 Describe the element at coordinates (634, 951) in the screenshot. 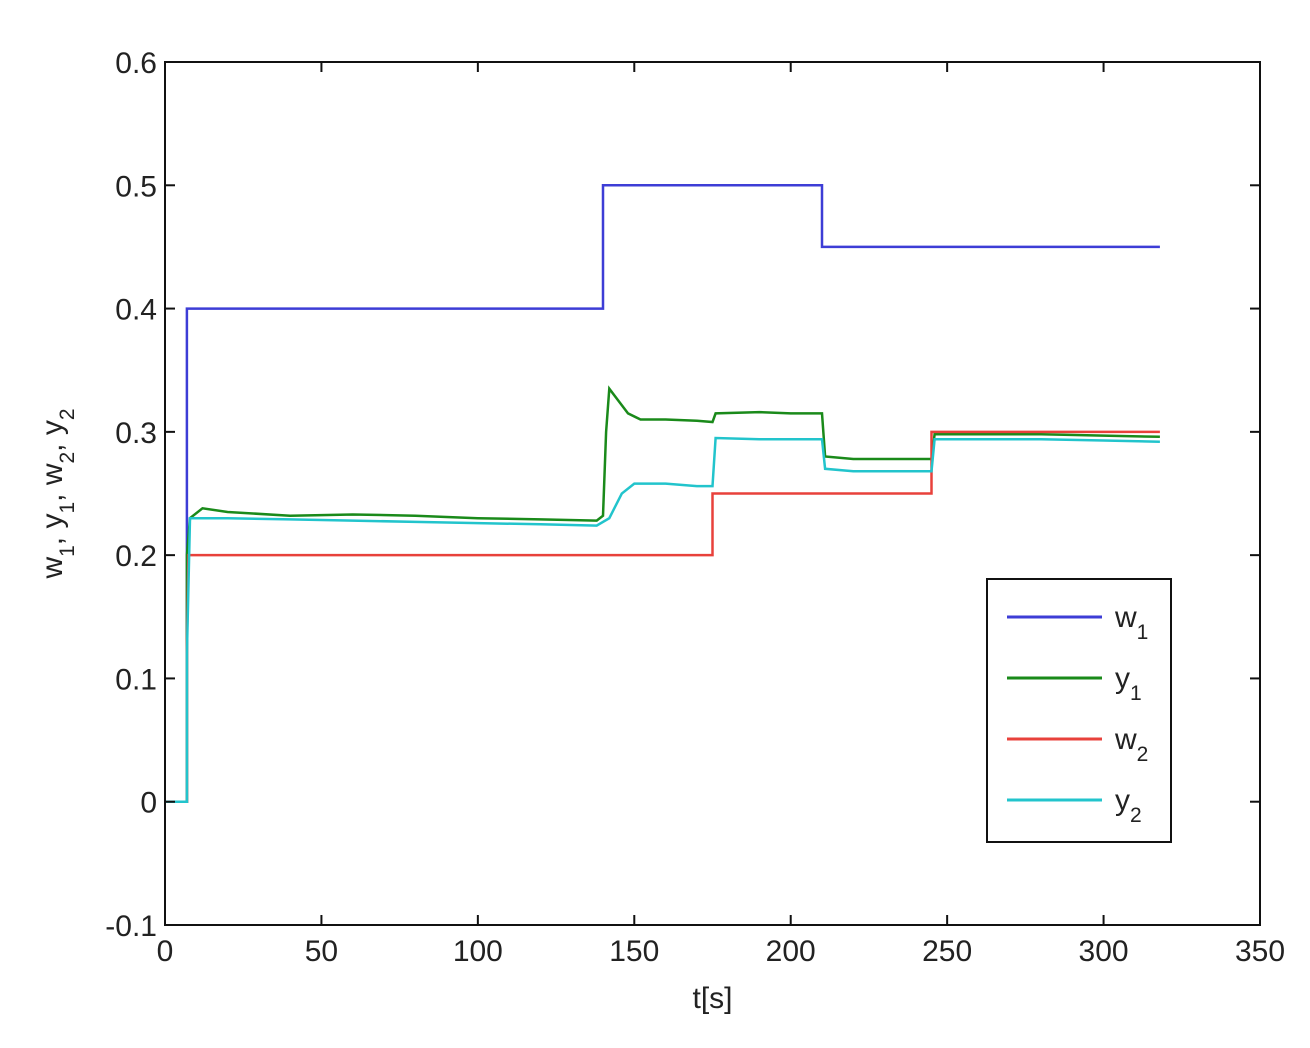

I see `x-tick-label: 150` at that location.